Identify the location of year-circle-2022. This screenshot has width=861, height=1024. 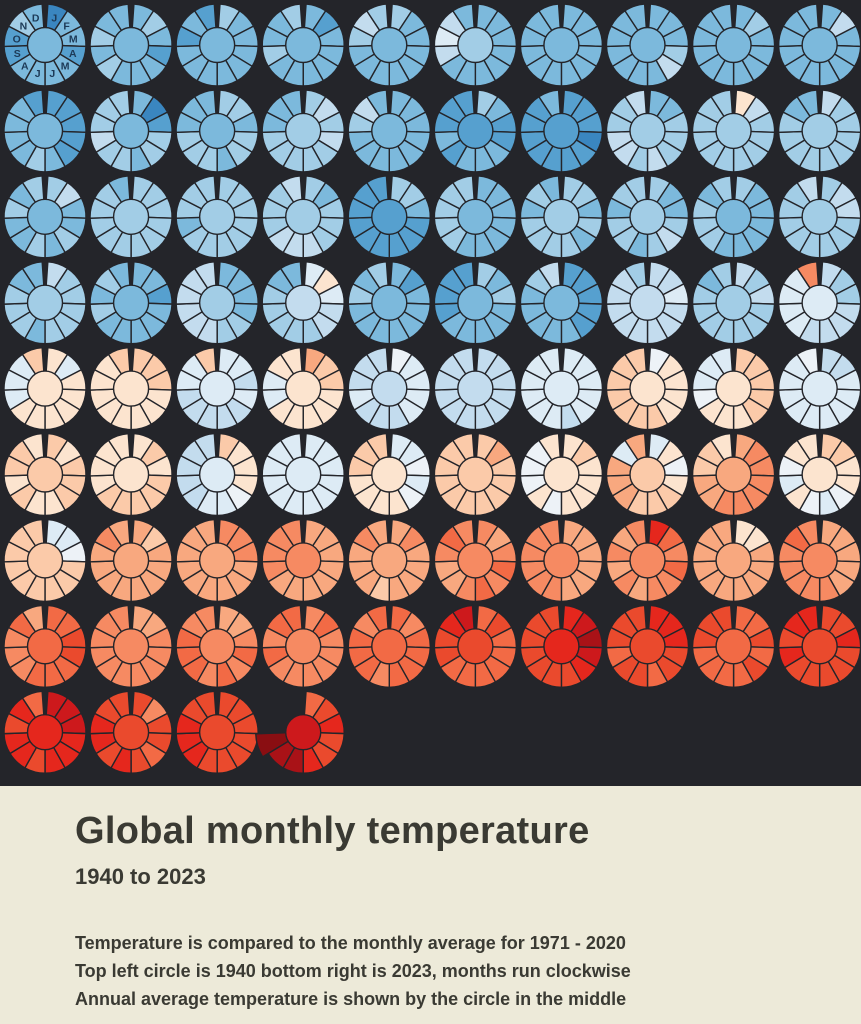
(217, 732).